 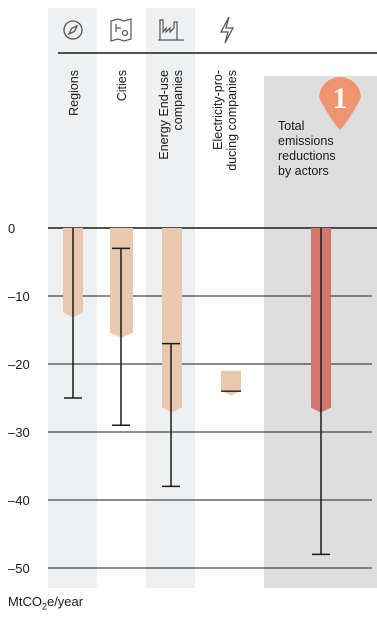 What do you see at coordinates (19, 296) in the screenshot?
I see `y-tick-label: –10` at bounding box center [19, 296].